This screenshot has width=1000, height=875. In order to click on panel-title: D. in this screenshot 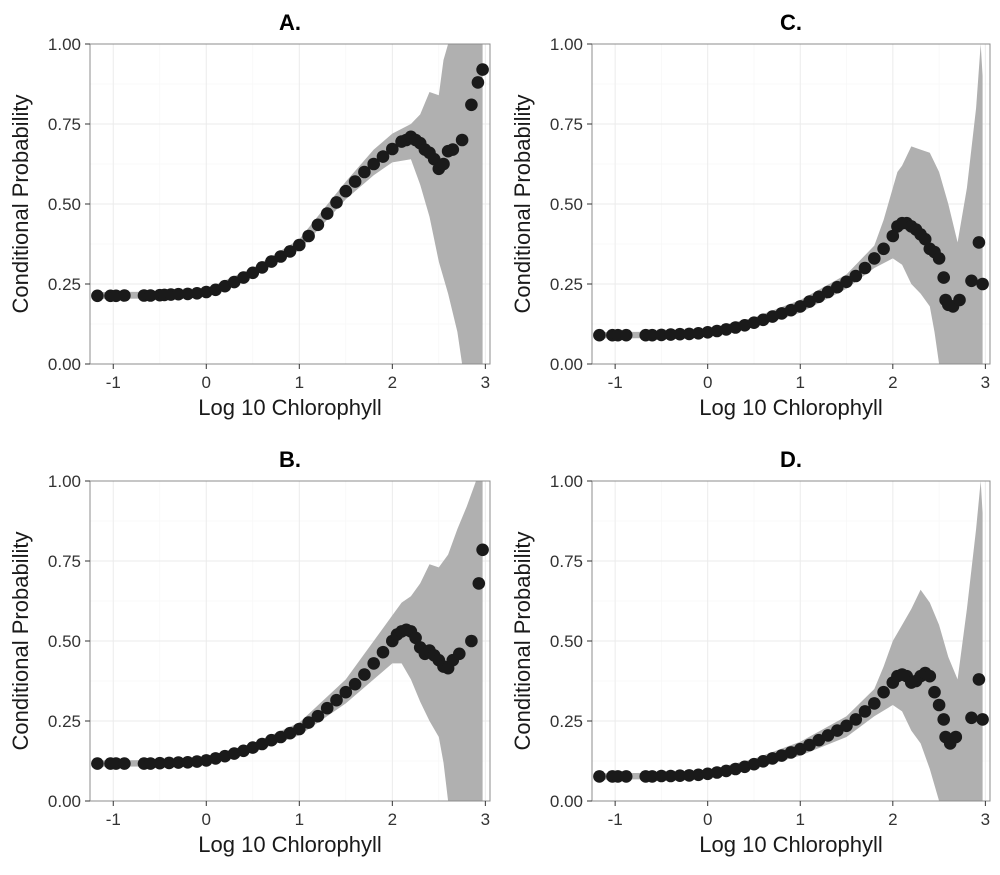, I will do `click(791, 459)`.